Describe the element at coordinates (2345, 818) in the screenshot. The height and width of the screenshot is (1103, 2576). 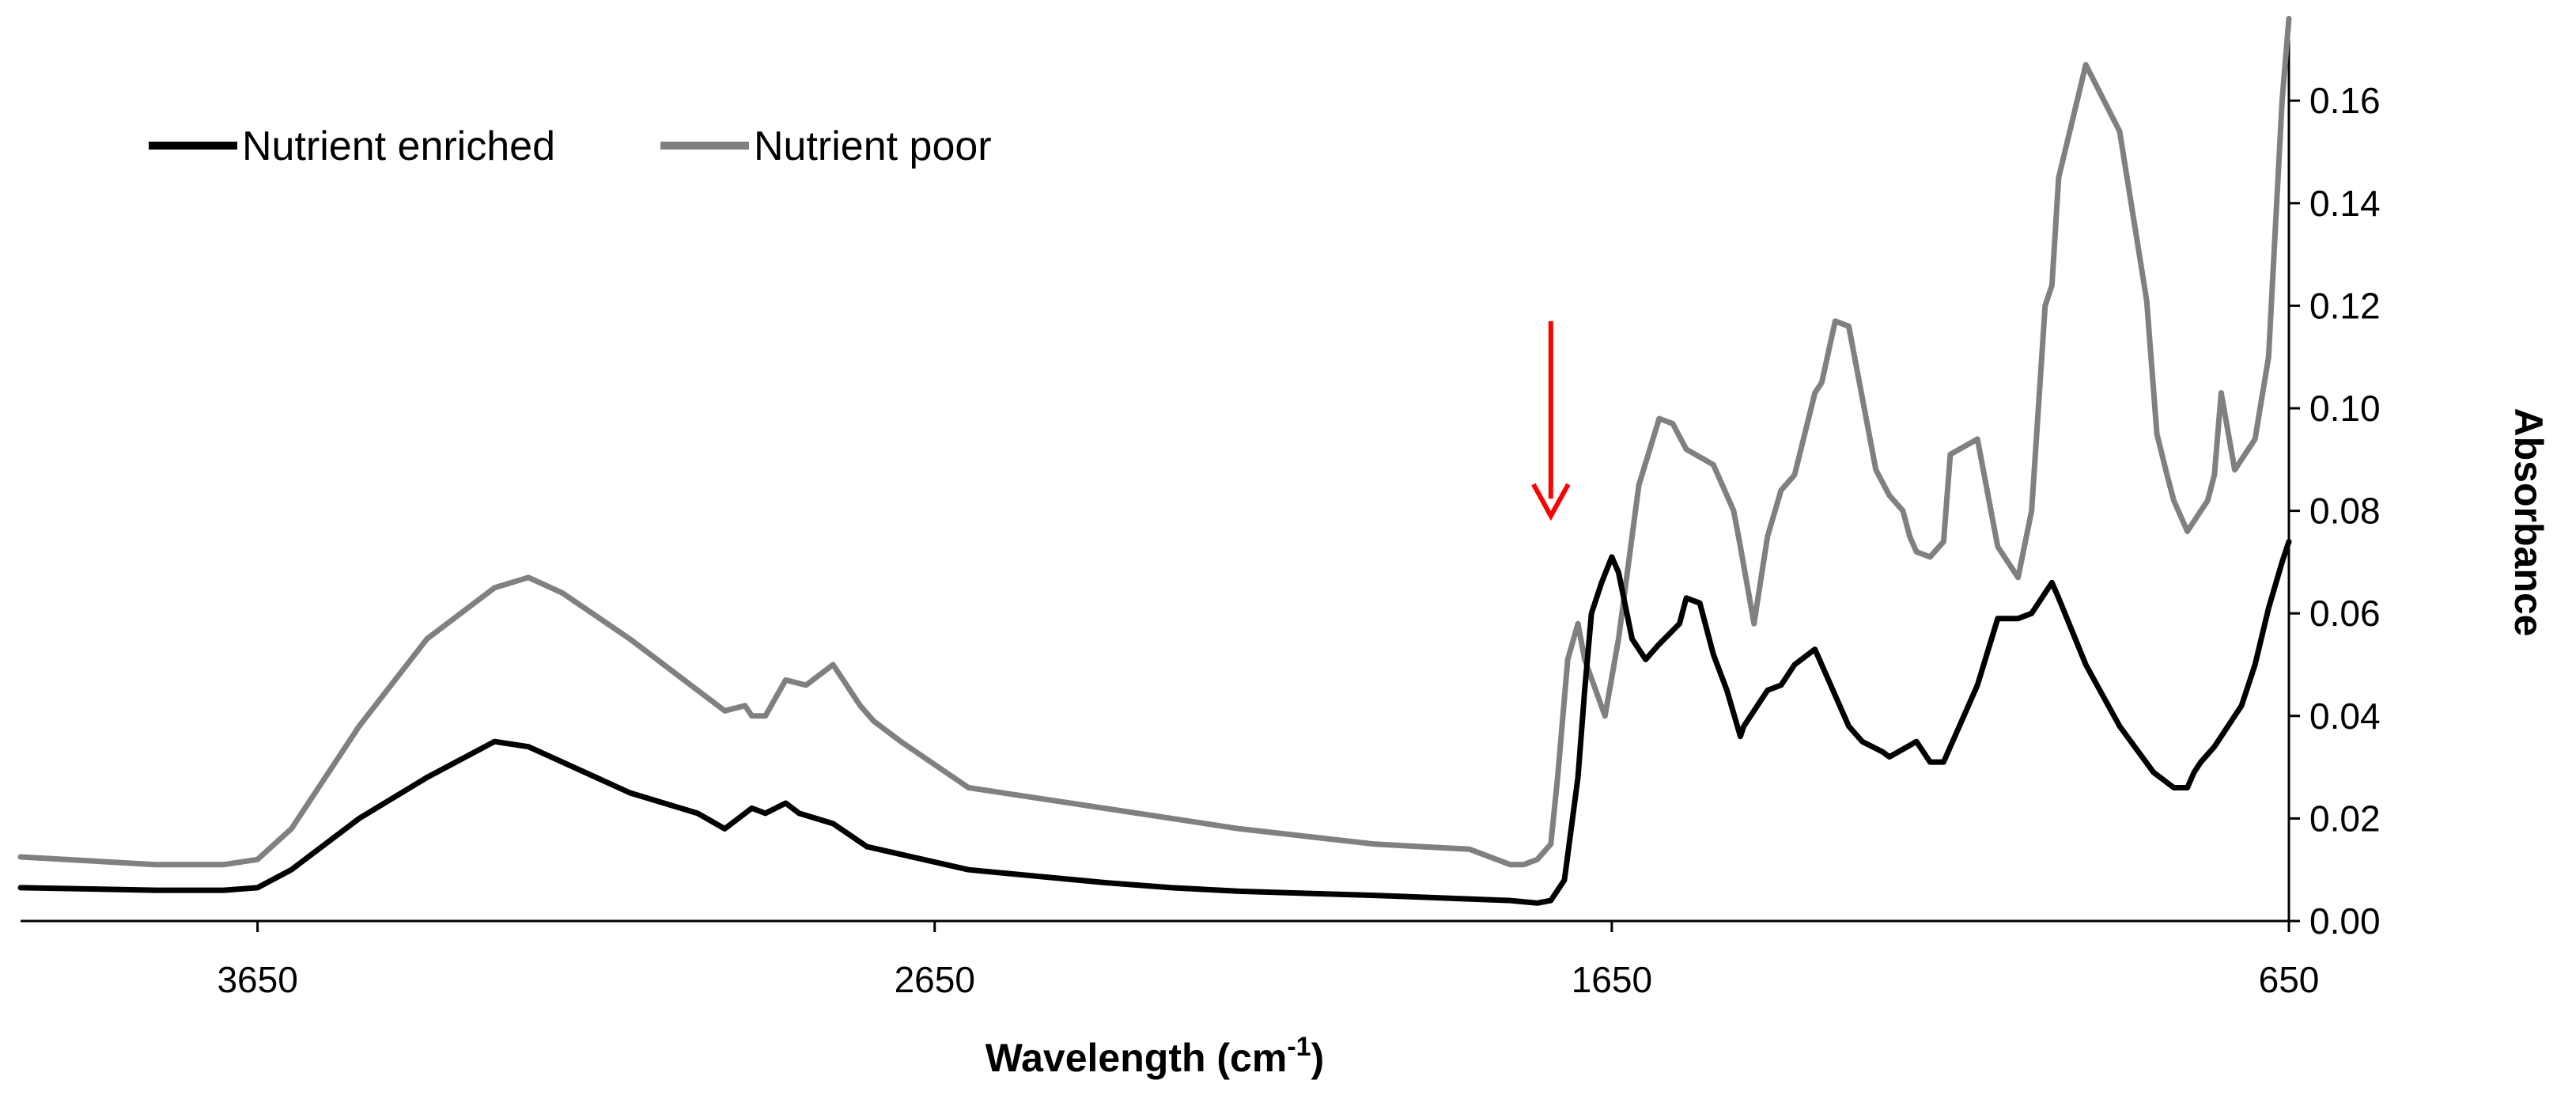
I see `y-tick-label: 0.02` at that location.